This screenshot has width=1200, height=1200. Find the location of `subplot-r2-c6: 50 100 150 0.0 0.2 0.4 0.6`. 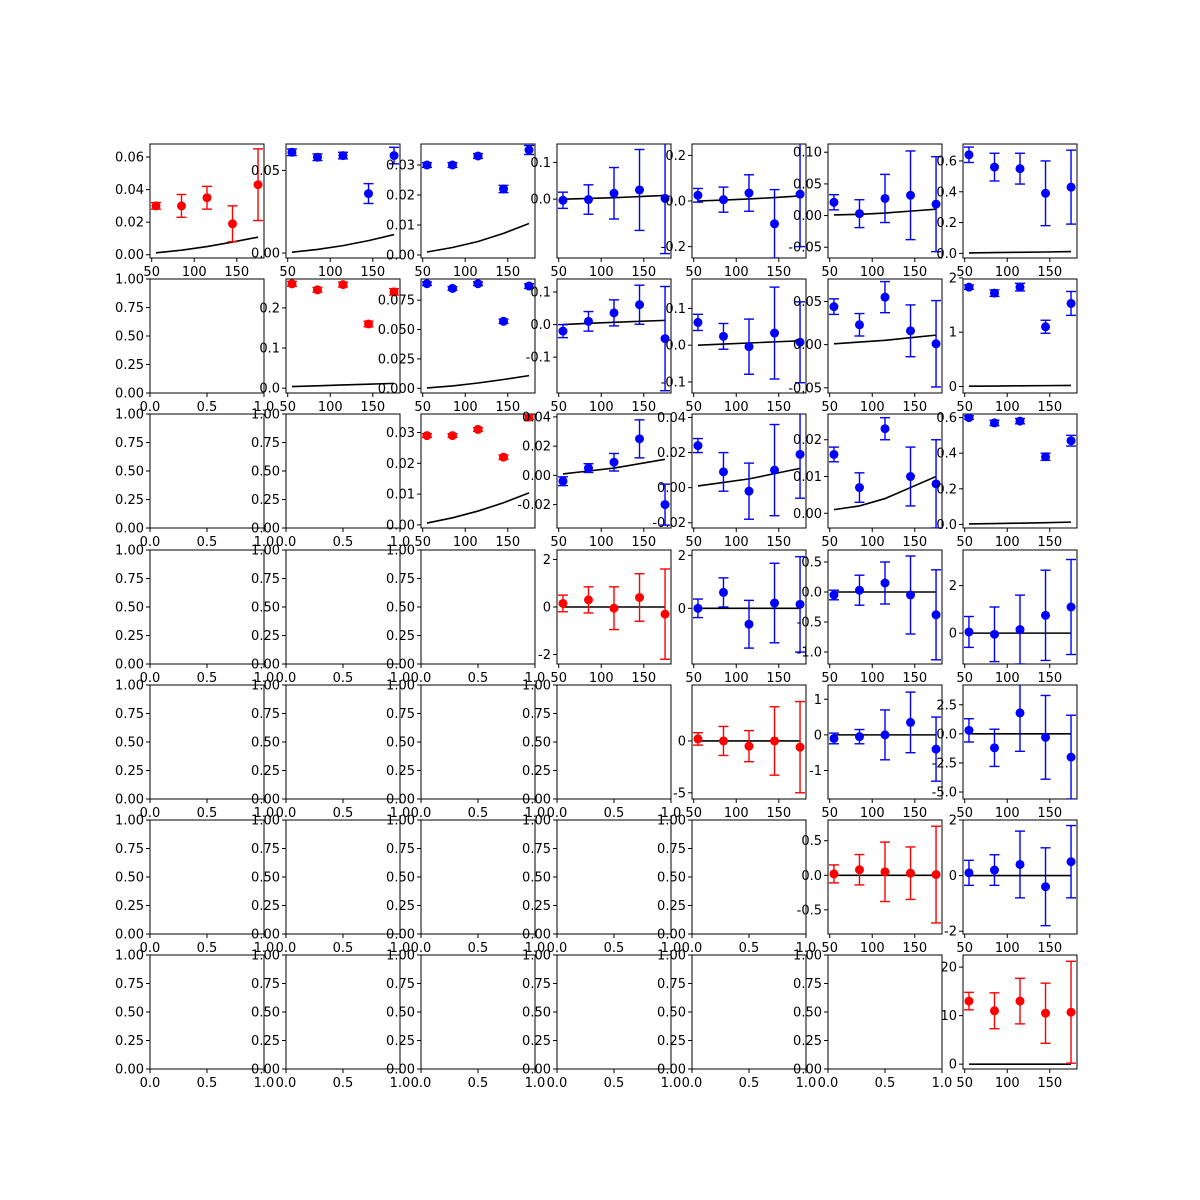

subplot-r2-c6: 50 100 150 0.0 0.2 0.4 0.6 is located at coordinates (1007, 480).